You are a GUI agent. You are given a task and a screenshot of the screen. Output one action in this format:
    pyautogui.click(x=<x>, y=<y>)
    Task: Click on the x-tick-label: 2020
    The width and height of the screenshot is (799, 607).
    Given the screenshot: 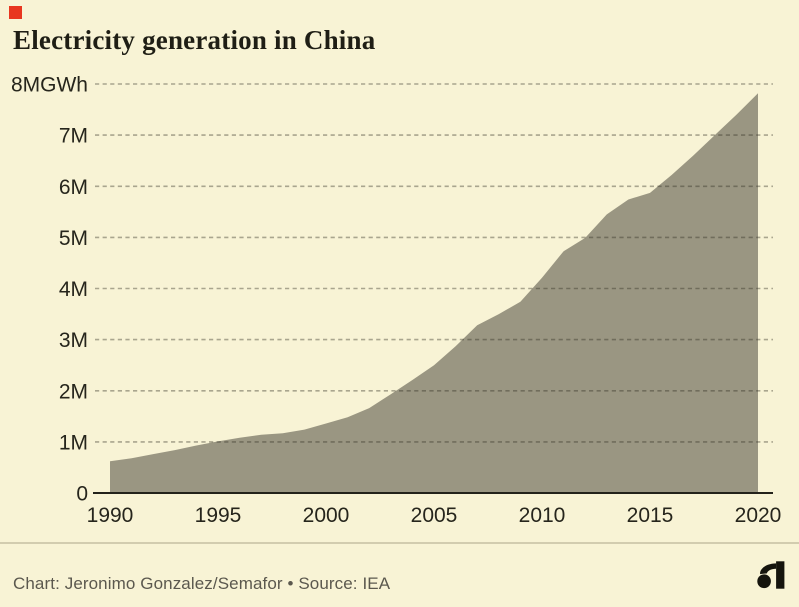 What is the action you would take?
    pyautogui.click(x=758, y=515)
    